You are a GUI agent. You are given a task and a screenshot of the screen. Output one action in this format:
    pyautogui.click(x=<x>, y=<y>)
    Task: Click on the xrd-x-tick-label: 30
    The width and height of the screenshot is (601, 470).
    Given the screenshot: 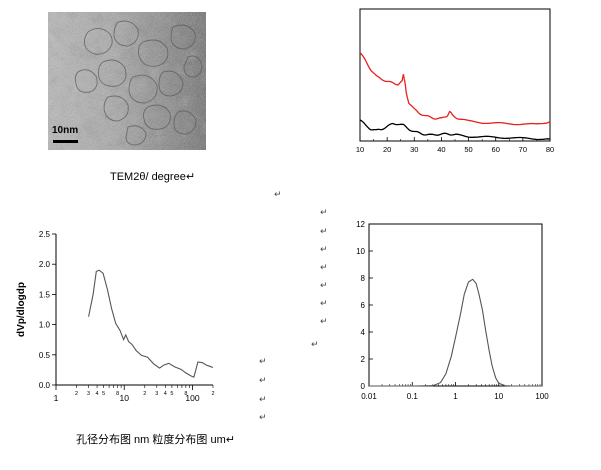 What is the action you would take?
    pyautogui.click(x=414, y=149)
    